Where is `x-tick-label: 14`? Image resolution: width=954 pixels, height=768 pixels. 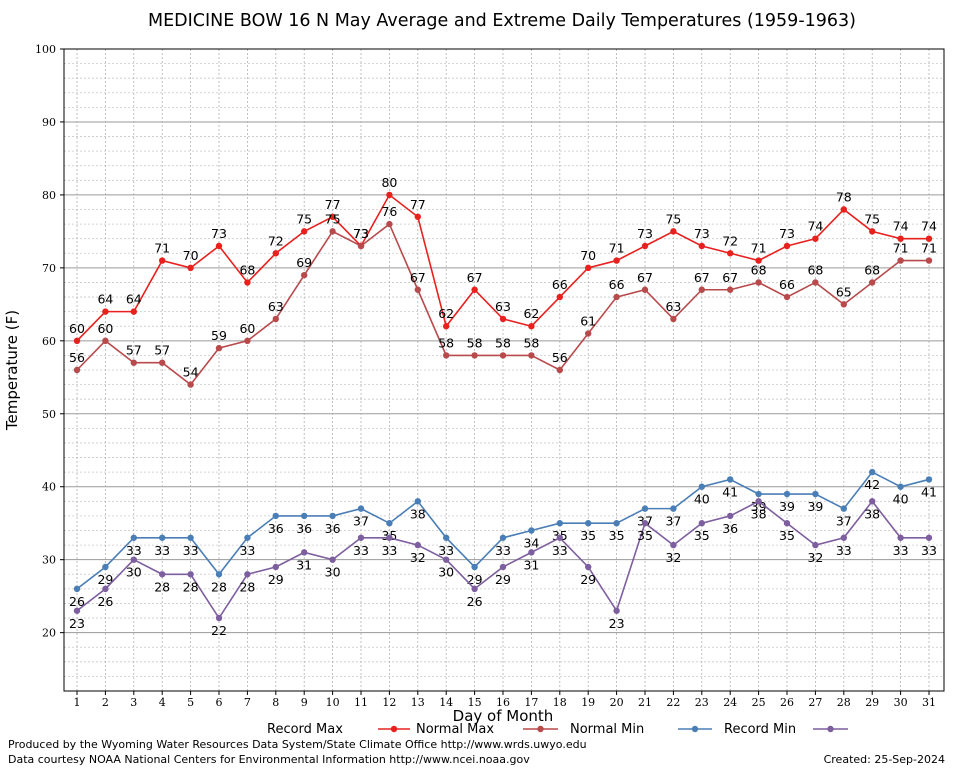 x-tick-label: 14 is located at coordinates (446, 702).